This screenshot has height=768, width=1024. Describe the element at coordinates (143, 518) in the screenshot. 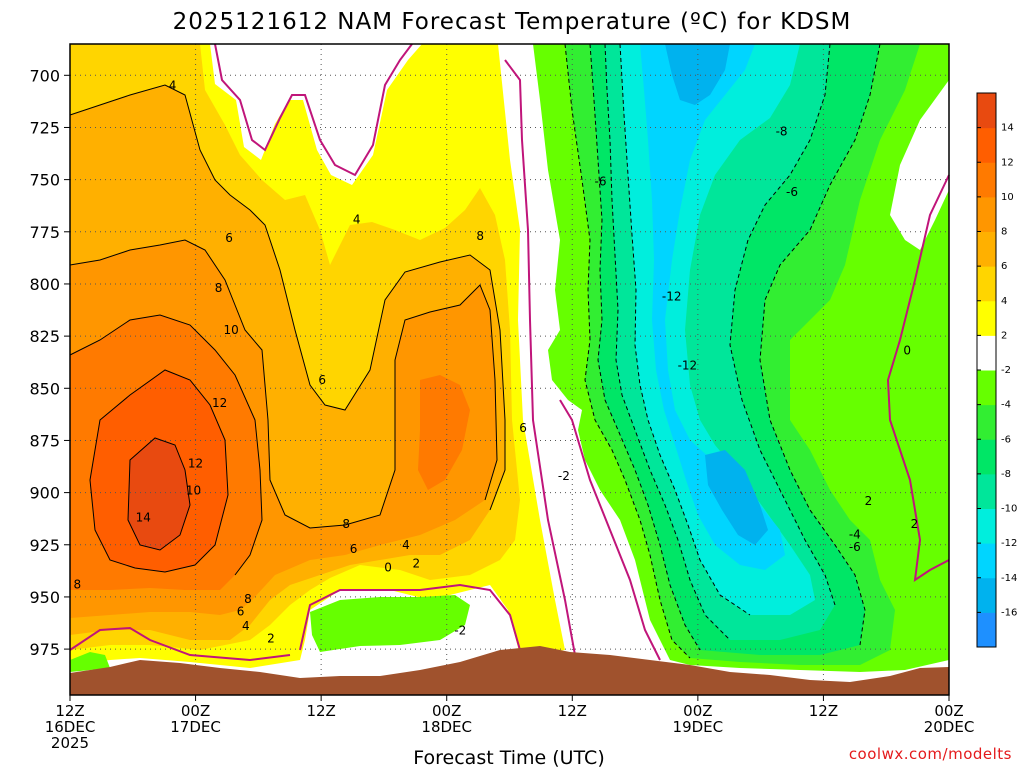

I see `contour-label: 14` at that location.